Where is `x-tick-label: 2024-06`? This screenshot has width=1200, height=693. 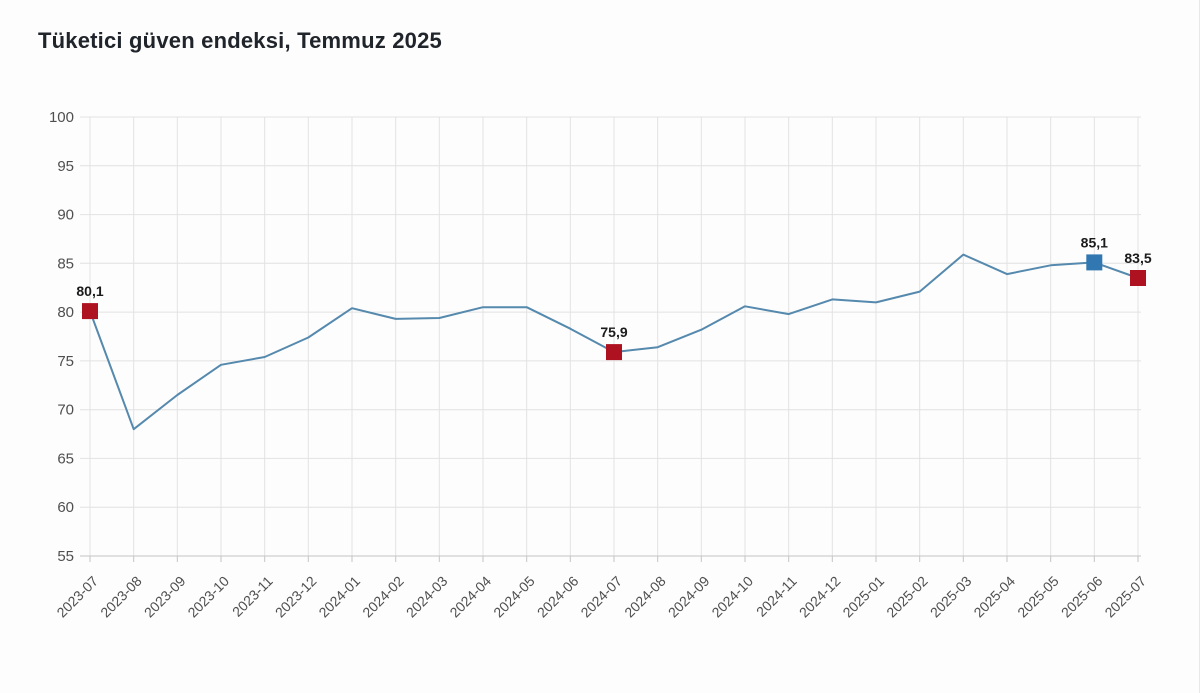 x-tick-label: 2024-06 is located at coordinates (558, 597).